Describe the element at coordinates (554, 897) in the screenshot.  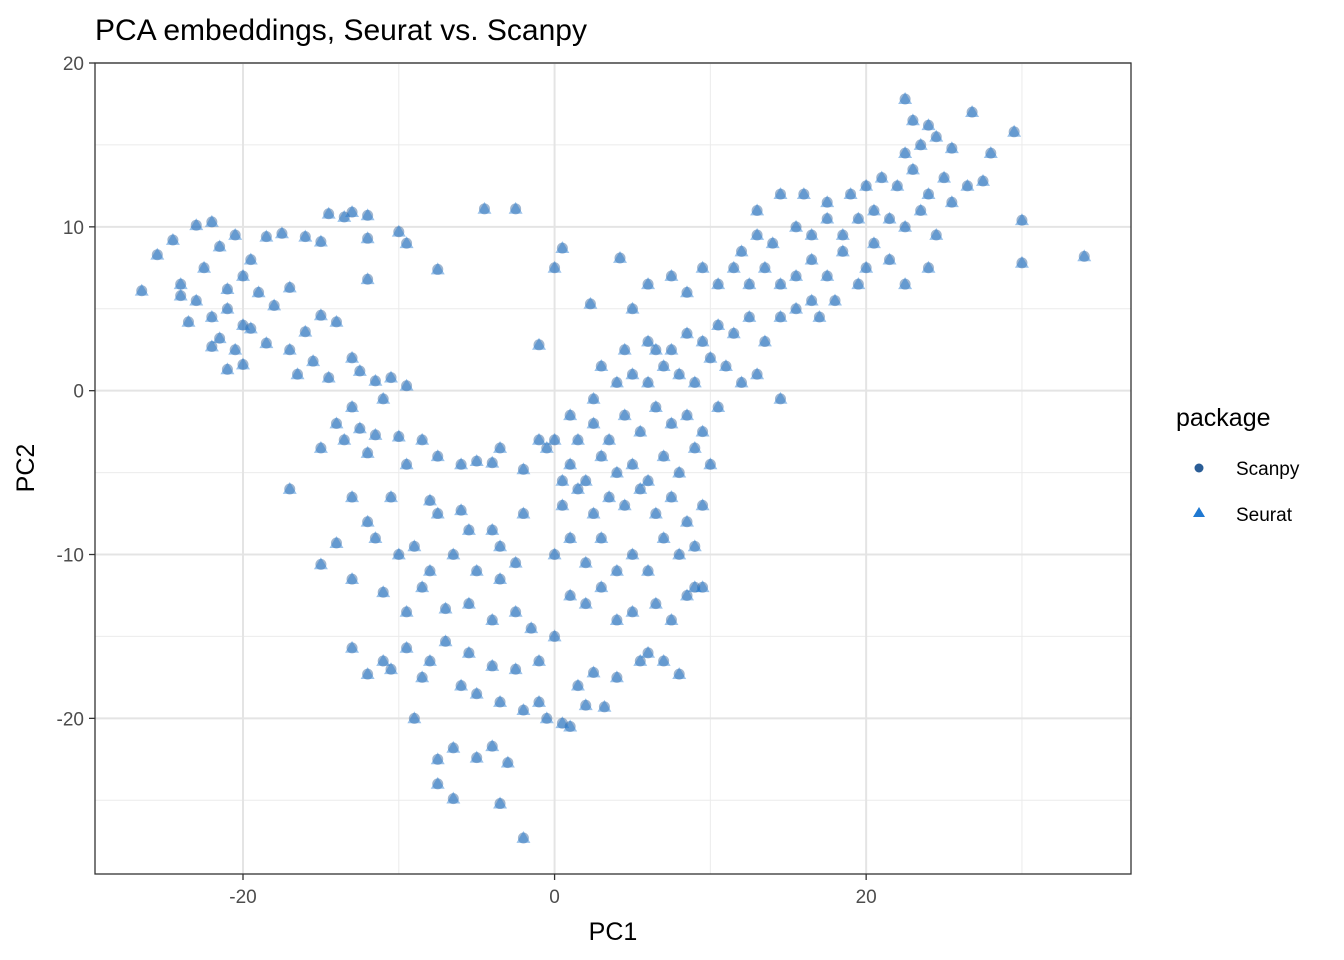
I see `x-tick-label: 0` at that location.